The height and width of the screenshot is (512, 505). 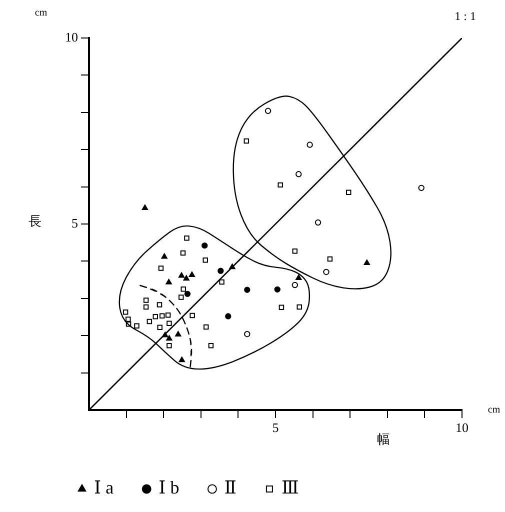 I want to click on text: 1, so click(x=465, y=16).